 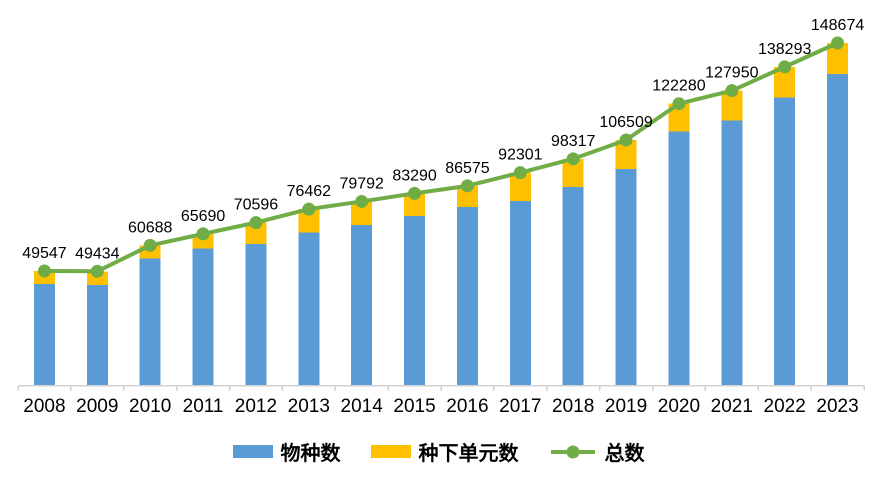 I want to click on total-data-label: 106509, so click(x=625, y=122).